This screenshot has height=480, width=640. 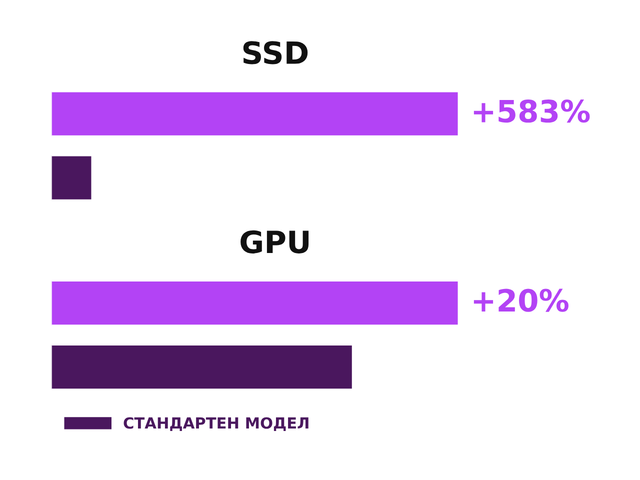 I want to click on y-tick-label: GPU, so click(x=274, y=242).